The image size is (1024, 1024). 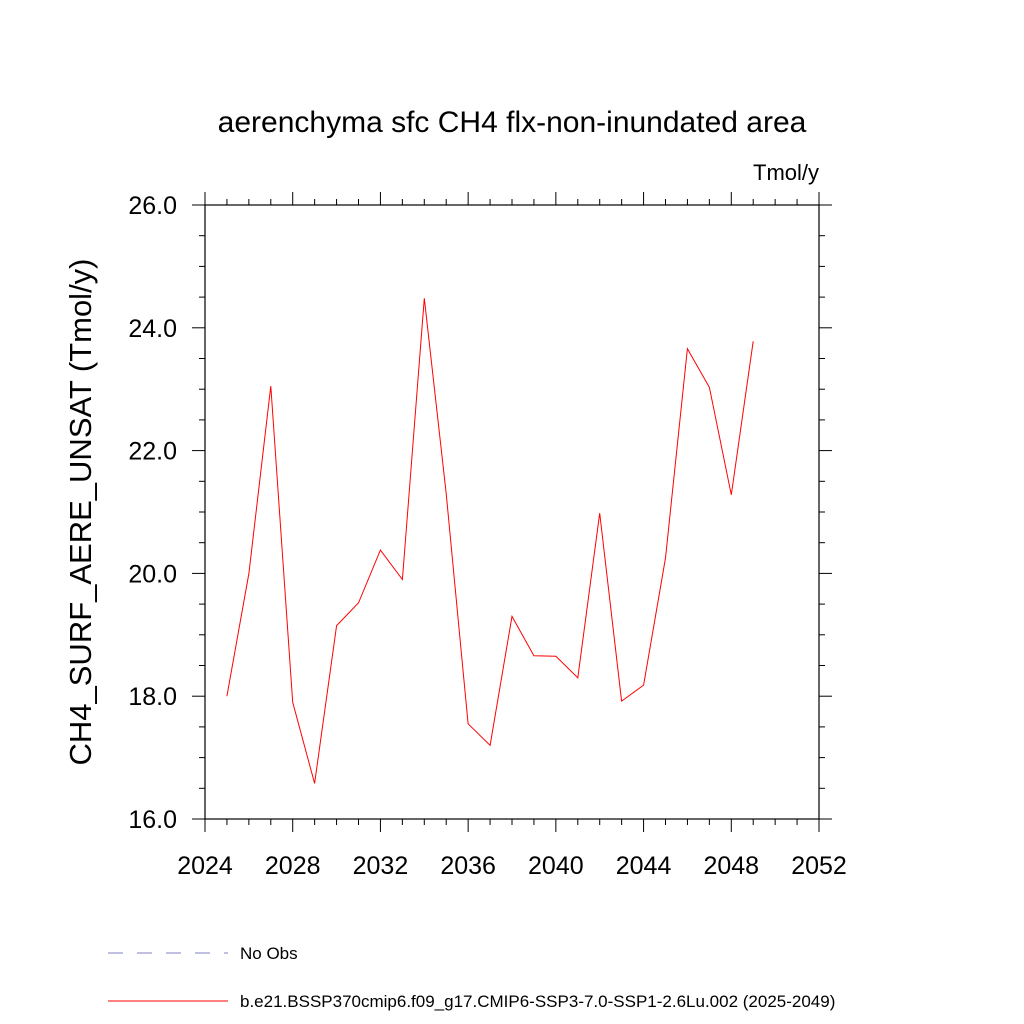 What do you see at coordinates (152, 574) in the screenshot?
I see `y-tick-label: 20.0` at bounding box center [152, 574].